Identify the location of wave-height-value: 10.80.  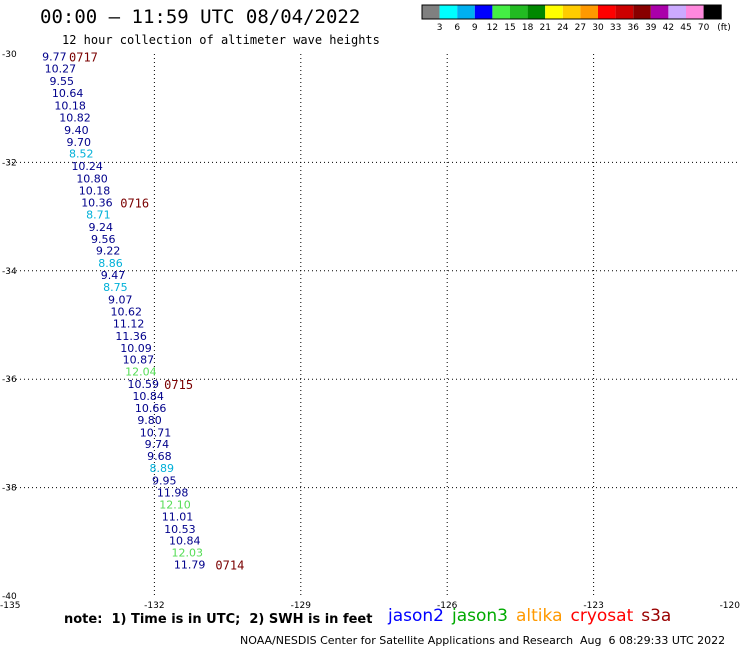
(92, 179).